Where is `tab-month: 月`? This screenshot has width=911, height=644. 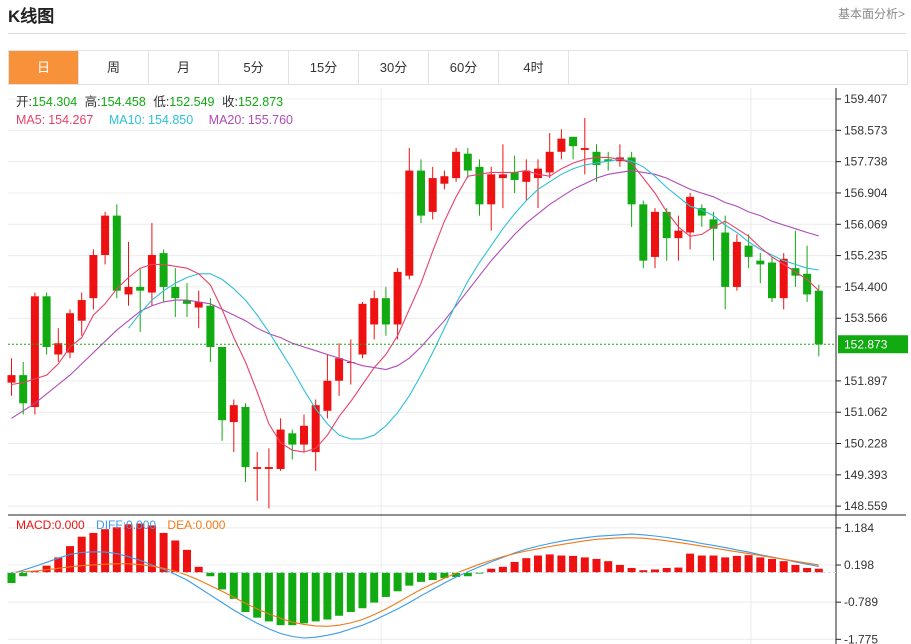 tab-month: 月 is located at coordinates (184, 67).